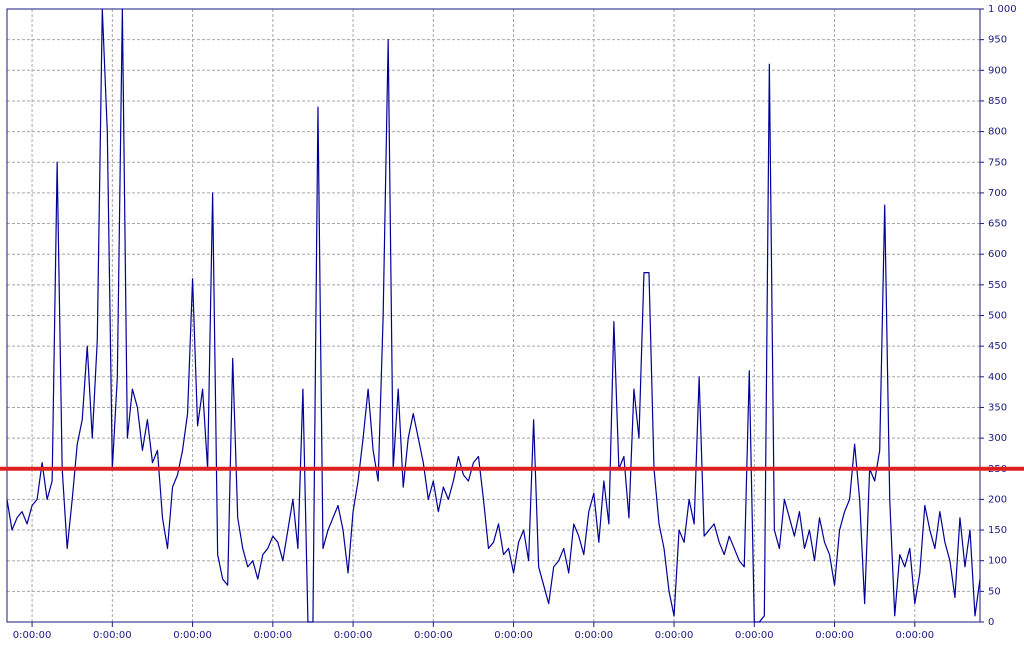 The width and height of the screenshot is (1024, 646). Describe the element at coordinates (997, 162) in the screenshot. I see `y-tick-label: 750` at that location.